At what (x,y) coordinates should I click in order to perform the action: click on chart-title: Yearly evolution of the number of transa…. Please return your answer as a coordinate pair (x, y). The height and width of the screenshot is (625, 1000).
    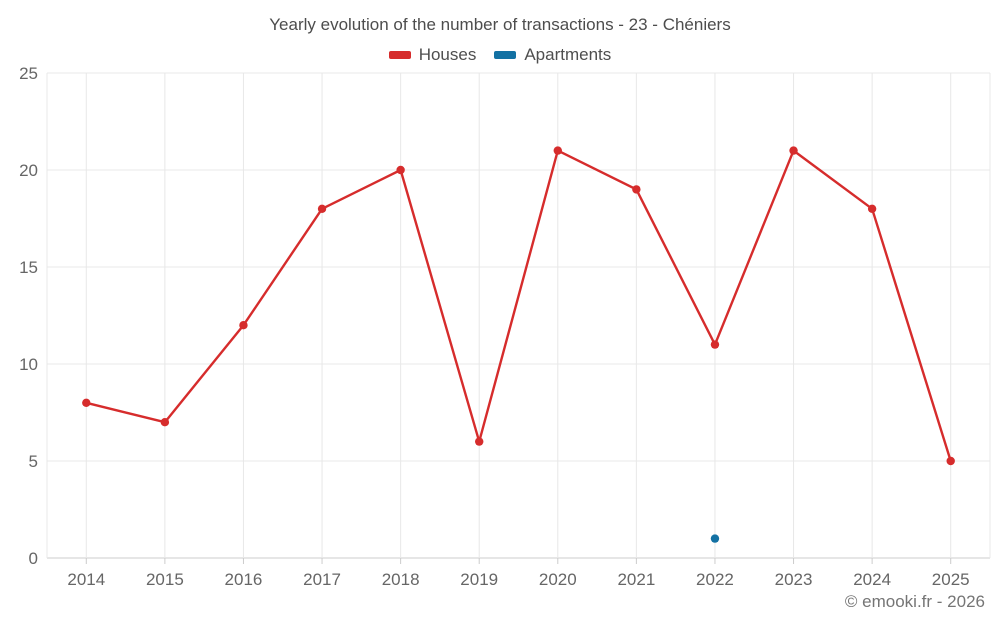
    Looking at the image, I should click on (500, 24).